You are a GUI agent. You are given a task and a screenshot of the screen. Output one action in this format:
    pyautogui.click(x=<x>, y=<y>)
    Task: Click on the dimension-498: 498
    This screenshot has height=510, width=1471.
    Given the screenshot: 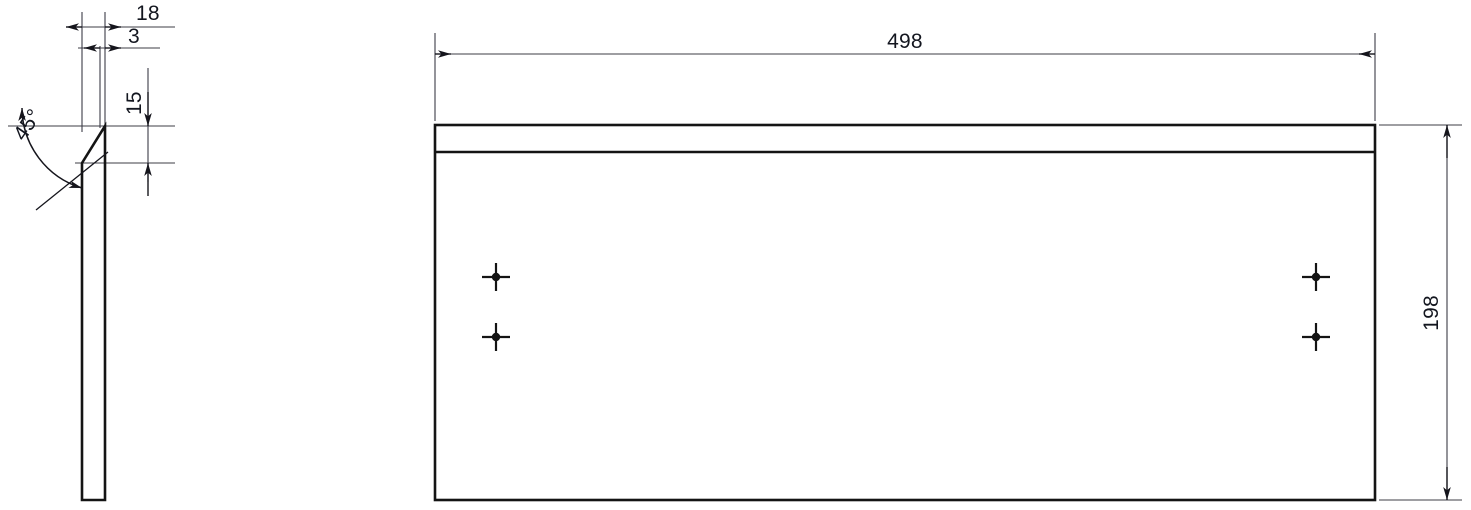 What is the action you would take?
    pyautogui.click(x=905, y=44)
    